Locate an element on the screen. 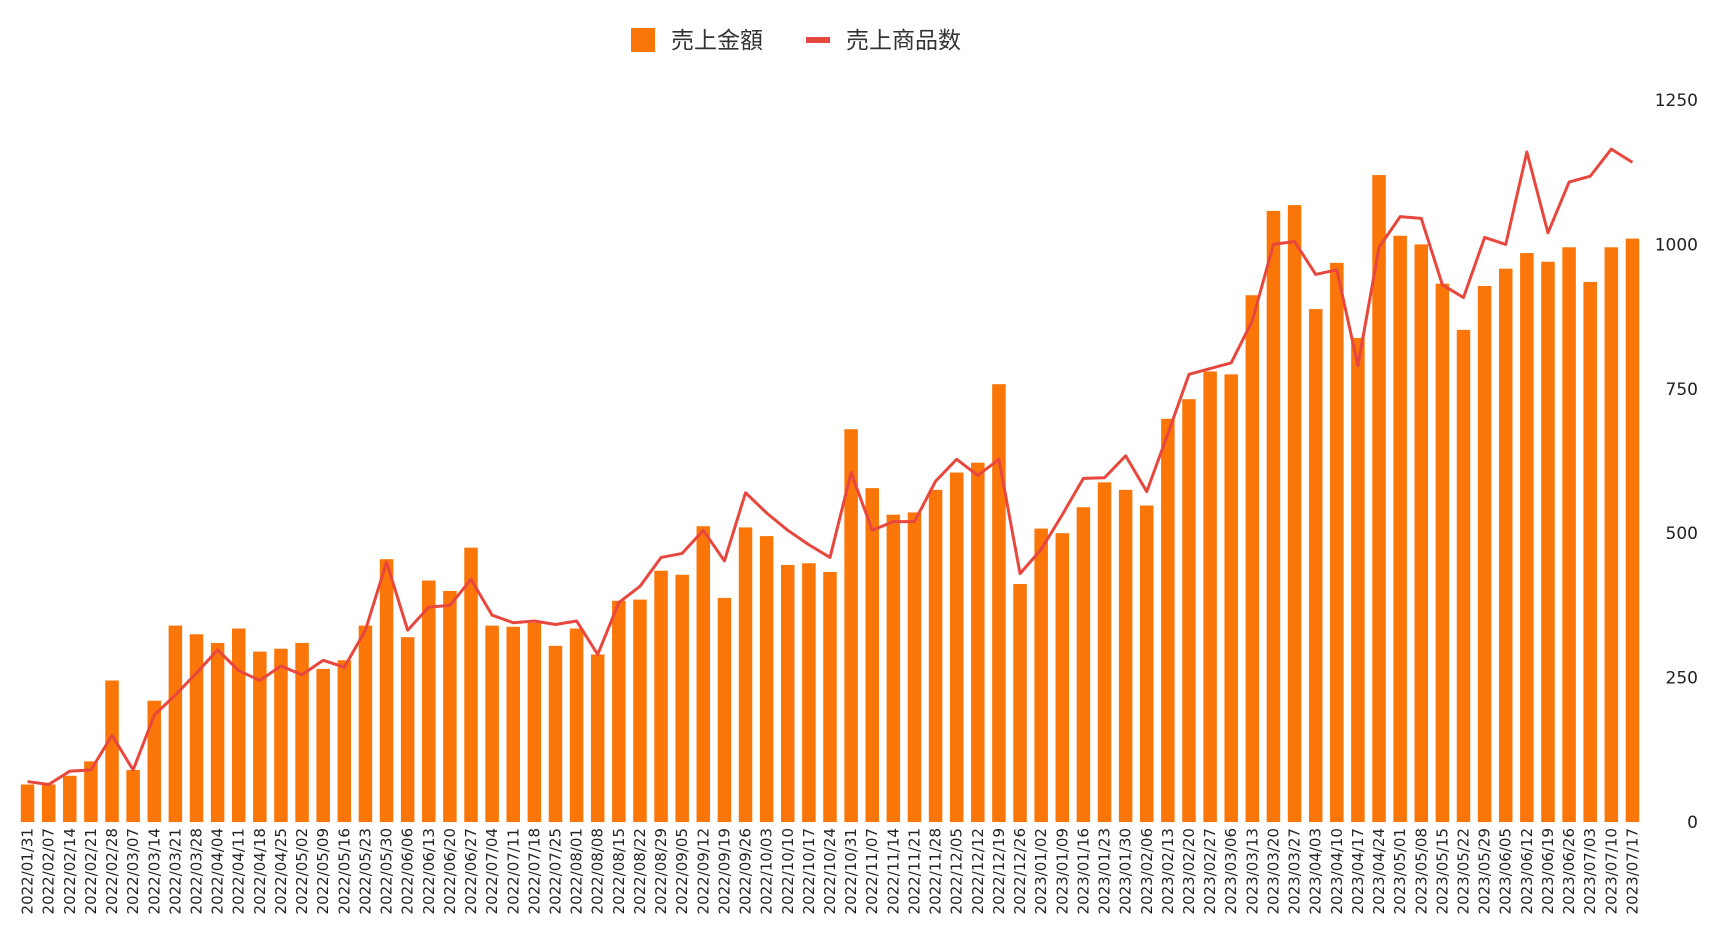 The height and width of the screenshot is (942, 1732). x-tick-label: 2023/01/09 is located at coordinates (1062, 871).